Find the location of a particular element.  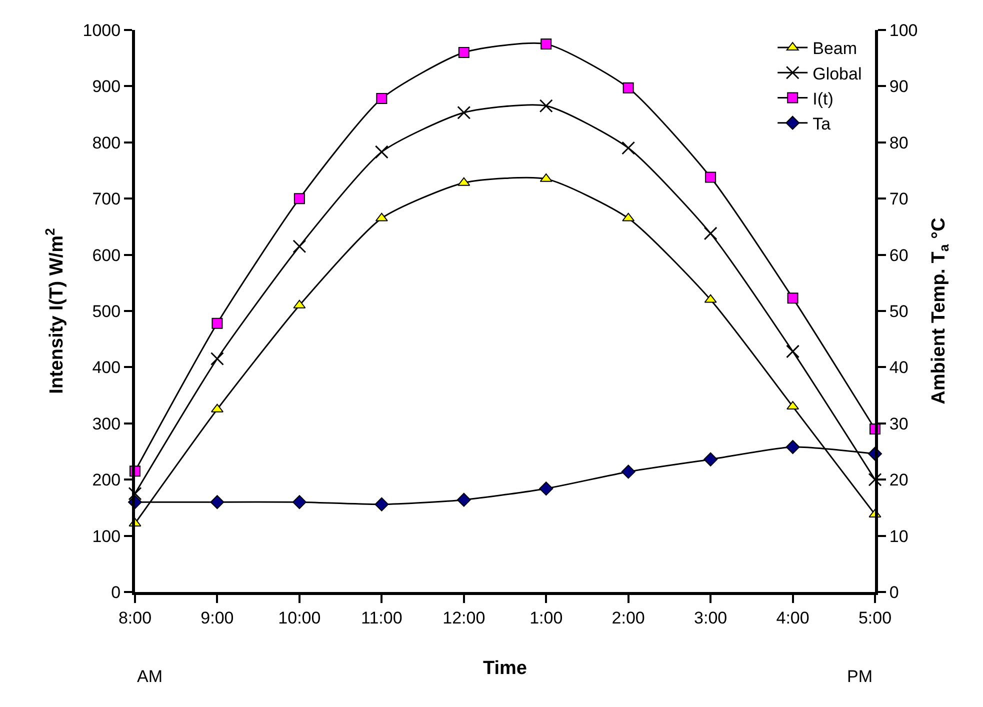

legend-label: I(t) is located at coordinates (823, 98).